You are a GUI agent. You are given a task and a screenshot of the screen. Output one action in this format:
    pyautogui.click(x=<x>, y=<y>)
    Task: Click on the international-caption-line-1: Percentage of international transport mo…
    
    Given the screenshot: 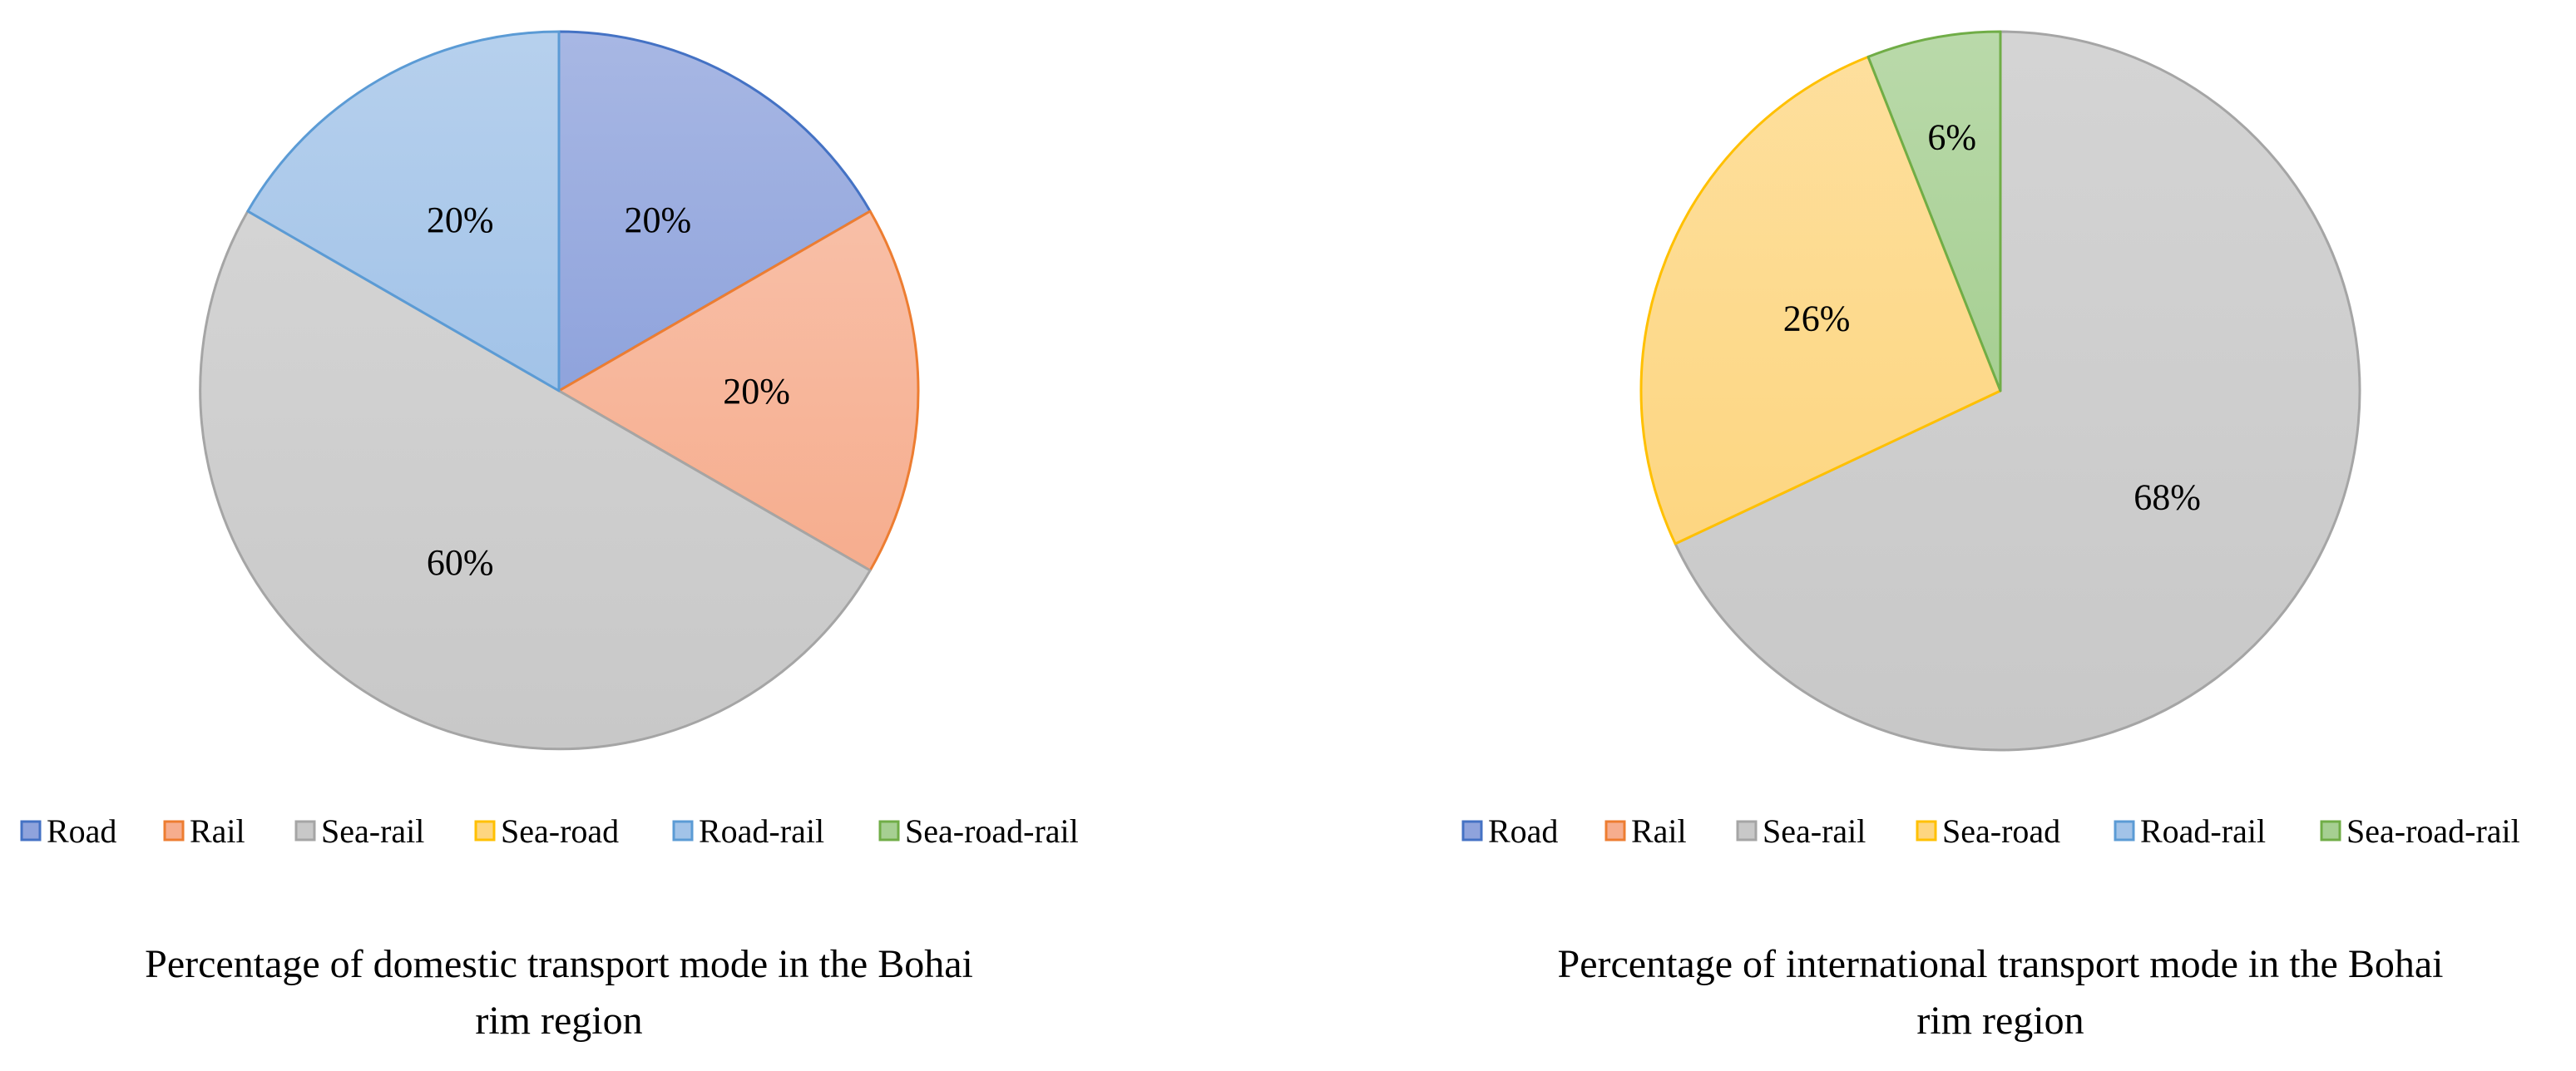 What is the action you would take?
    pyautogui.click(x=2001, y=964)
    